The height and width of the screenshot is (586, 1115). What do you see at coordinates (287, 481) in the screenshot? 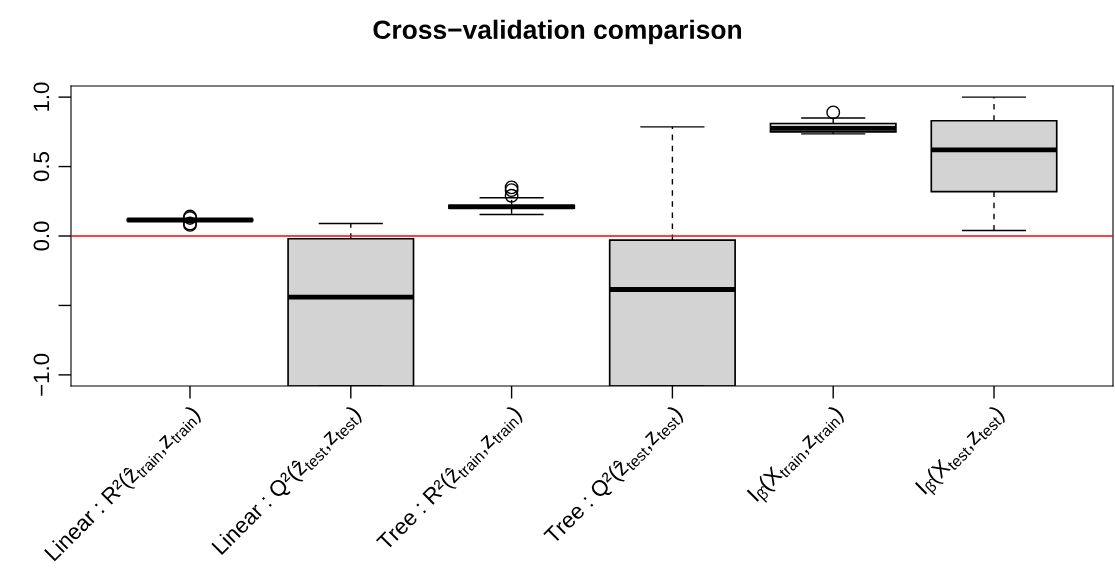
I see `x-tick-label: Linear : Q²(ẑ$_{test}$,z$_{test}$)` at bounding box center [287, 481].